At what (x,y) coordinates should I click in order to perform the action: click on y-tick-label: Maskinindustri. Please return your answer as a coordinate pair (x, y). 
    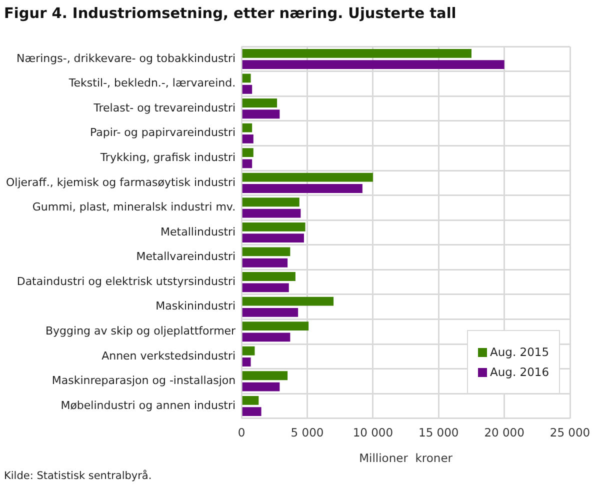
    Looking at the image, I should click on (196, 306).